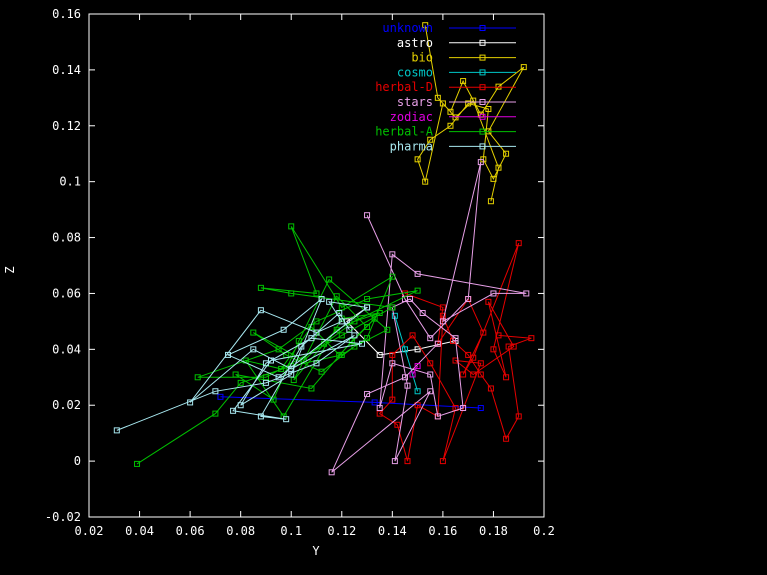  What do you see at coordinates (422, 58) in the screenshot?
I see `legend-label: bio` at bounding box center [422, 58].